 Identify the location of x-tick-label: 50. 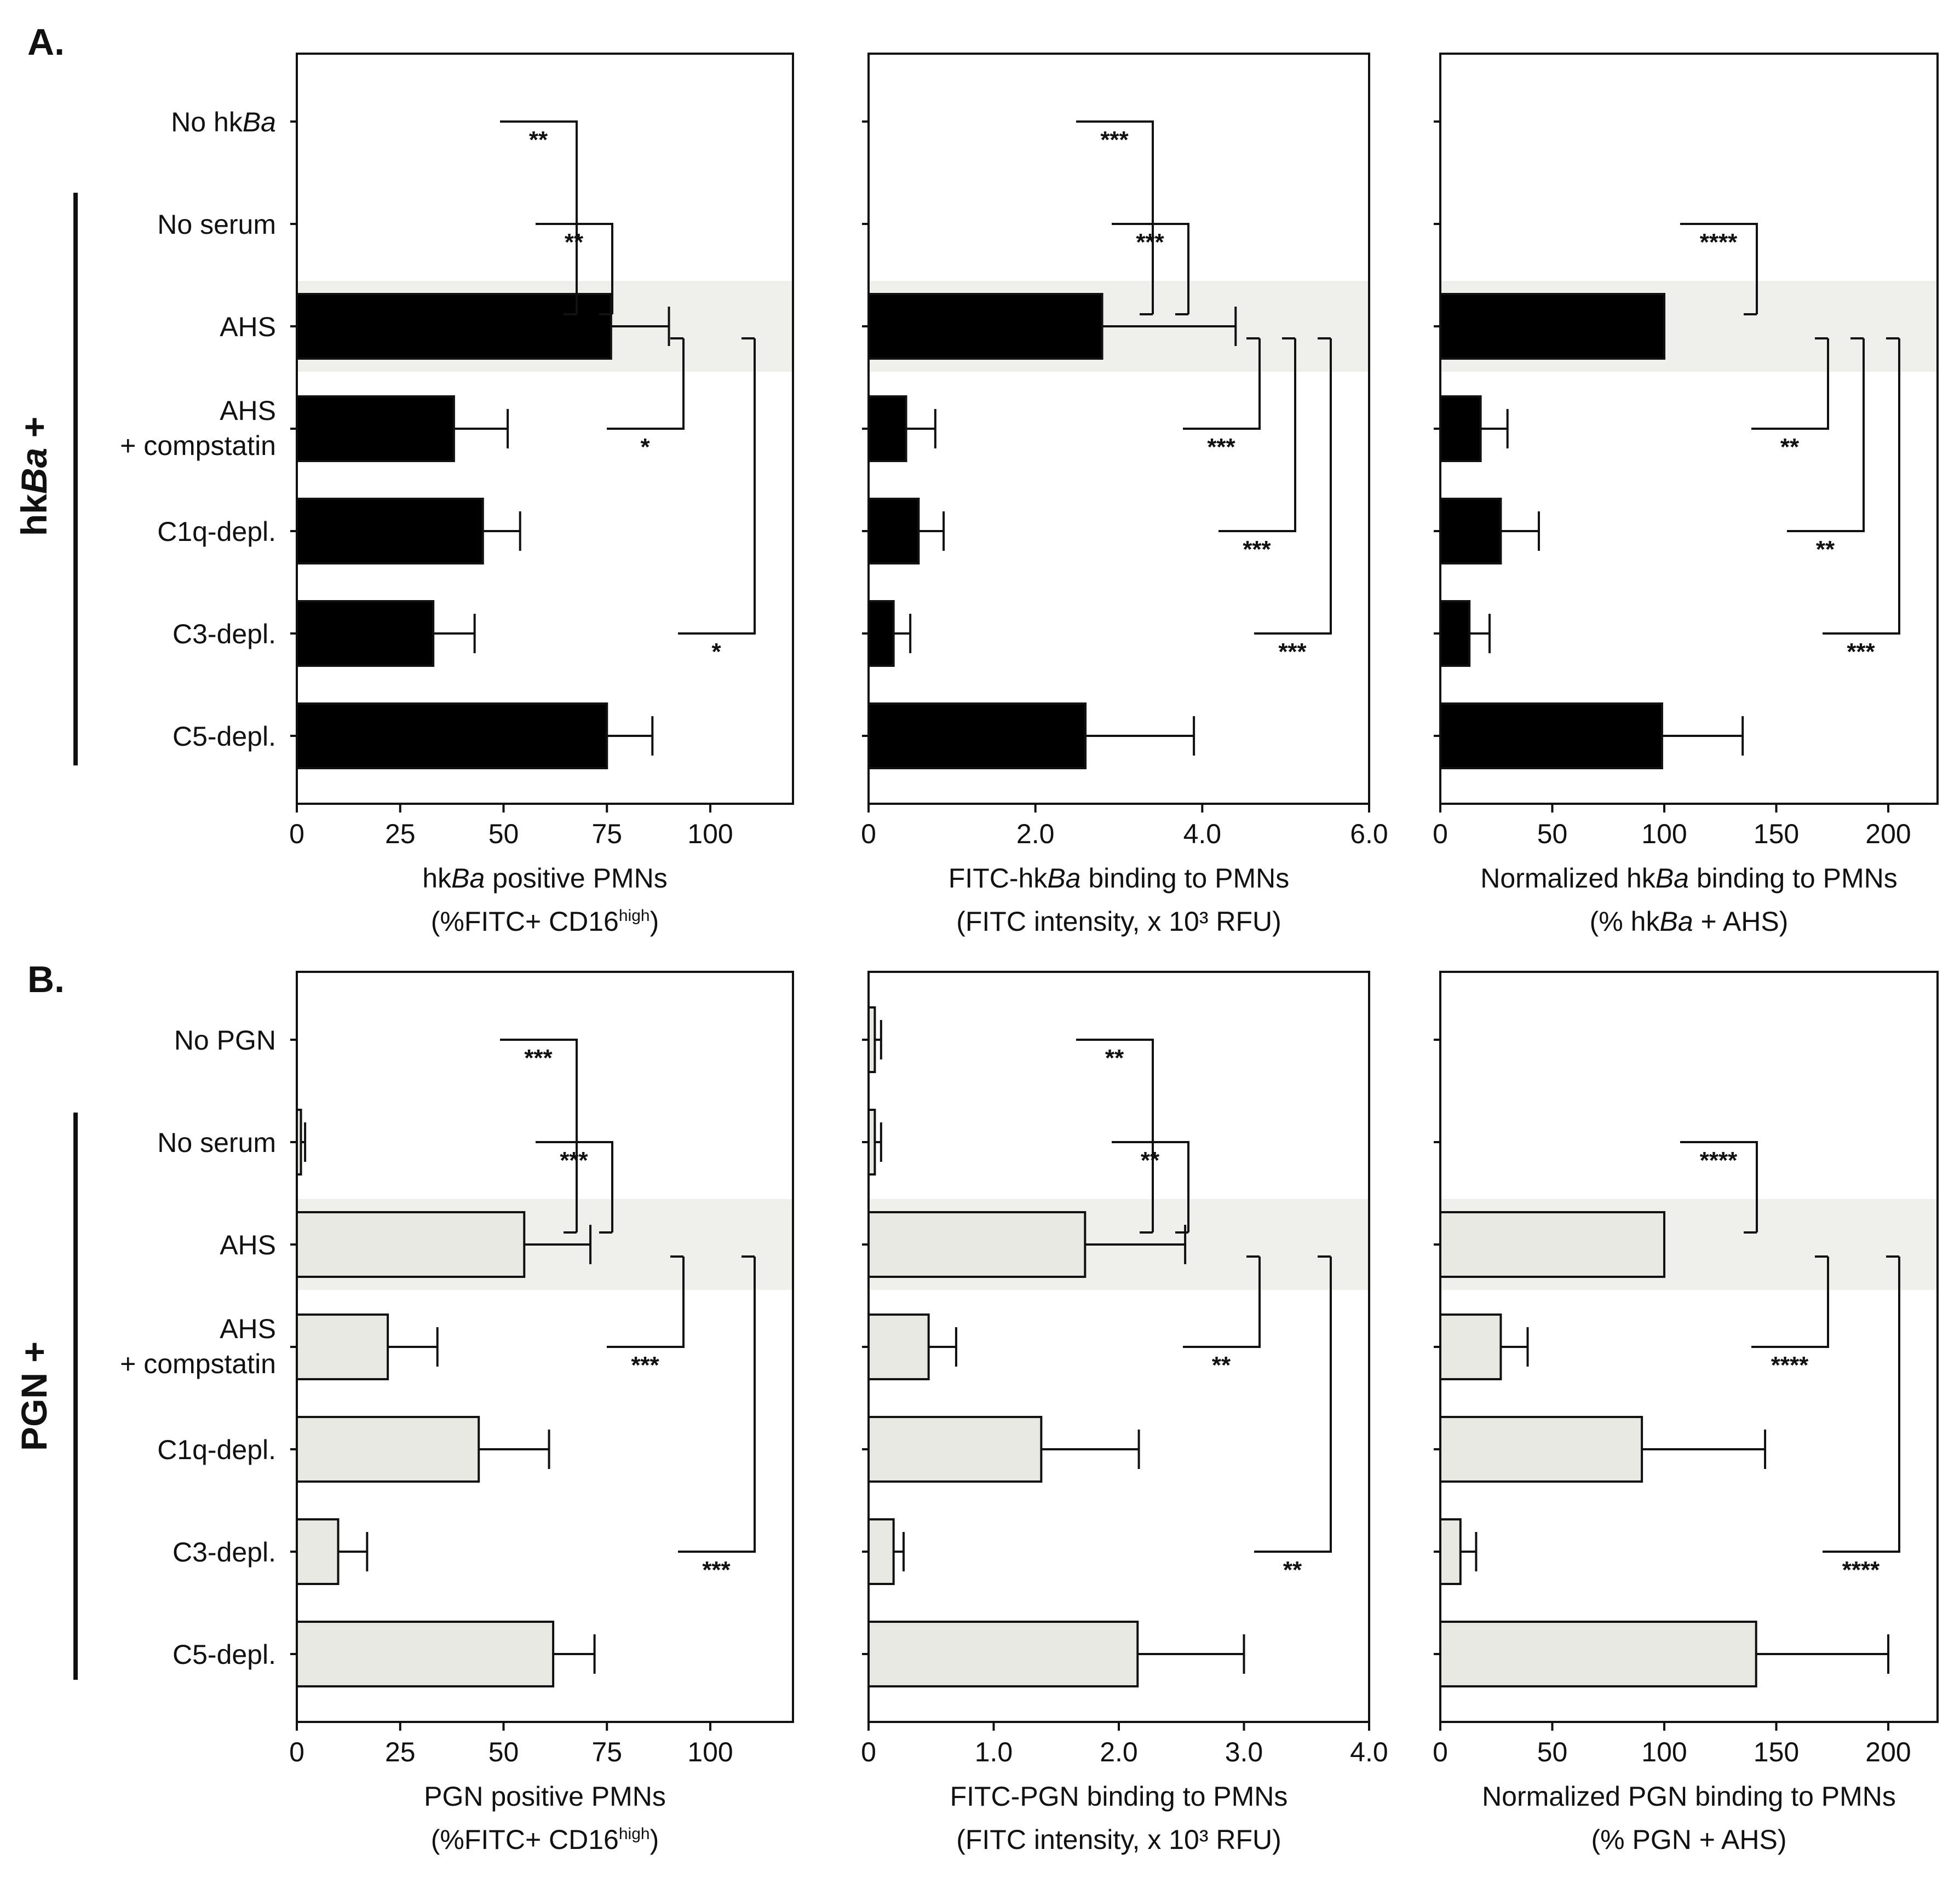
(503, 834).